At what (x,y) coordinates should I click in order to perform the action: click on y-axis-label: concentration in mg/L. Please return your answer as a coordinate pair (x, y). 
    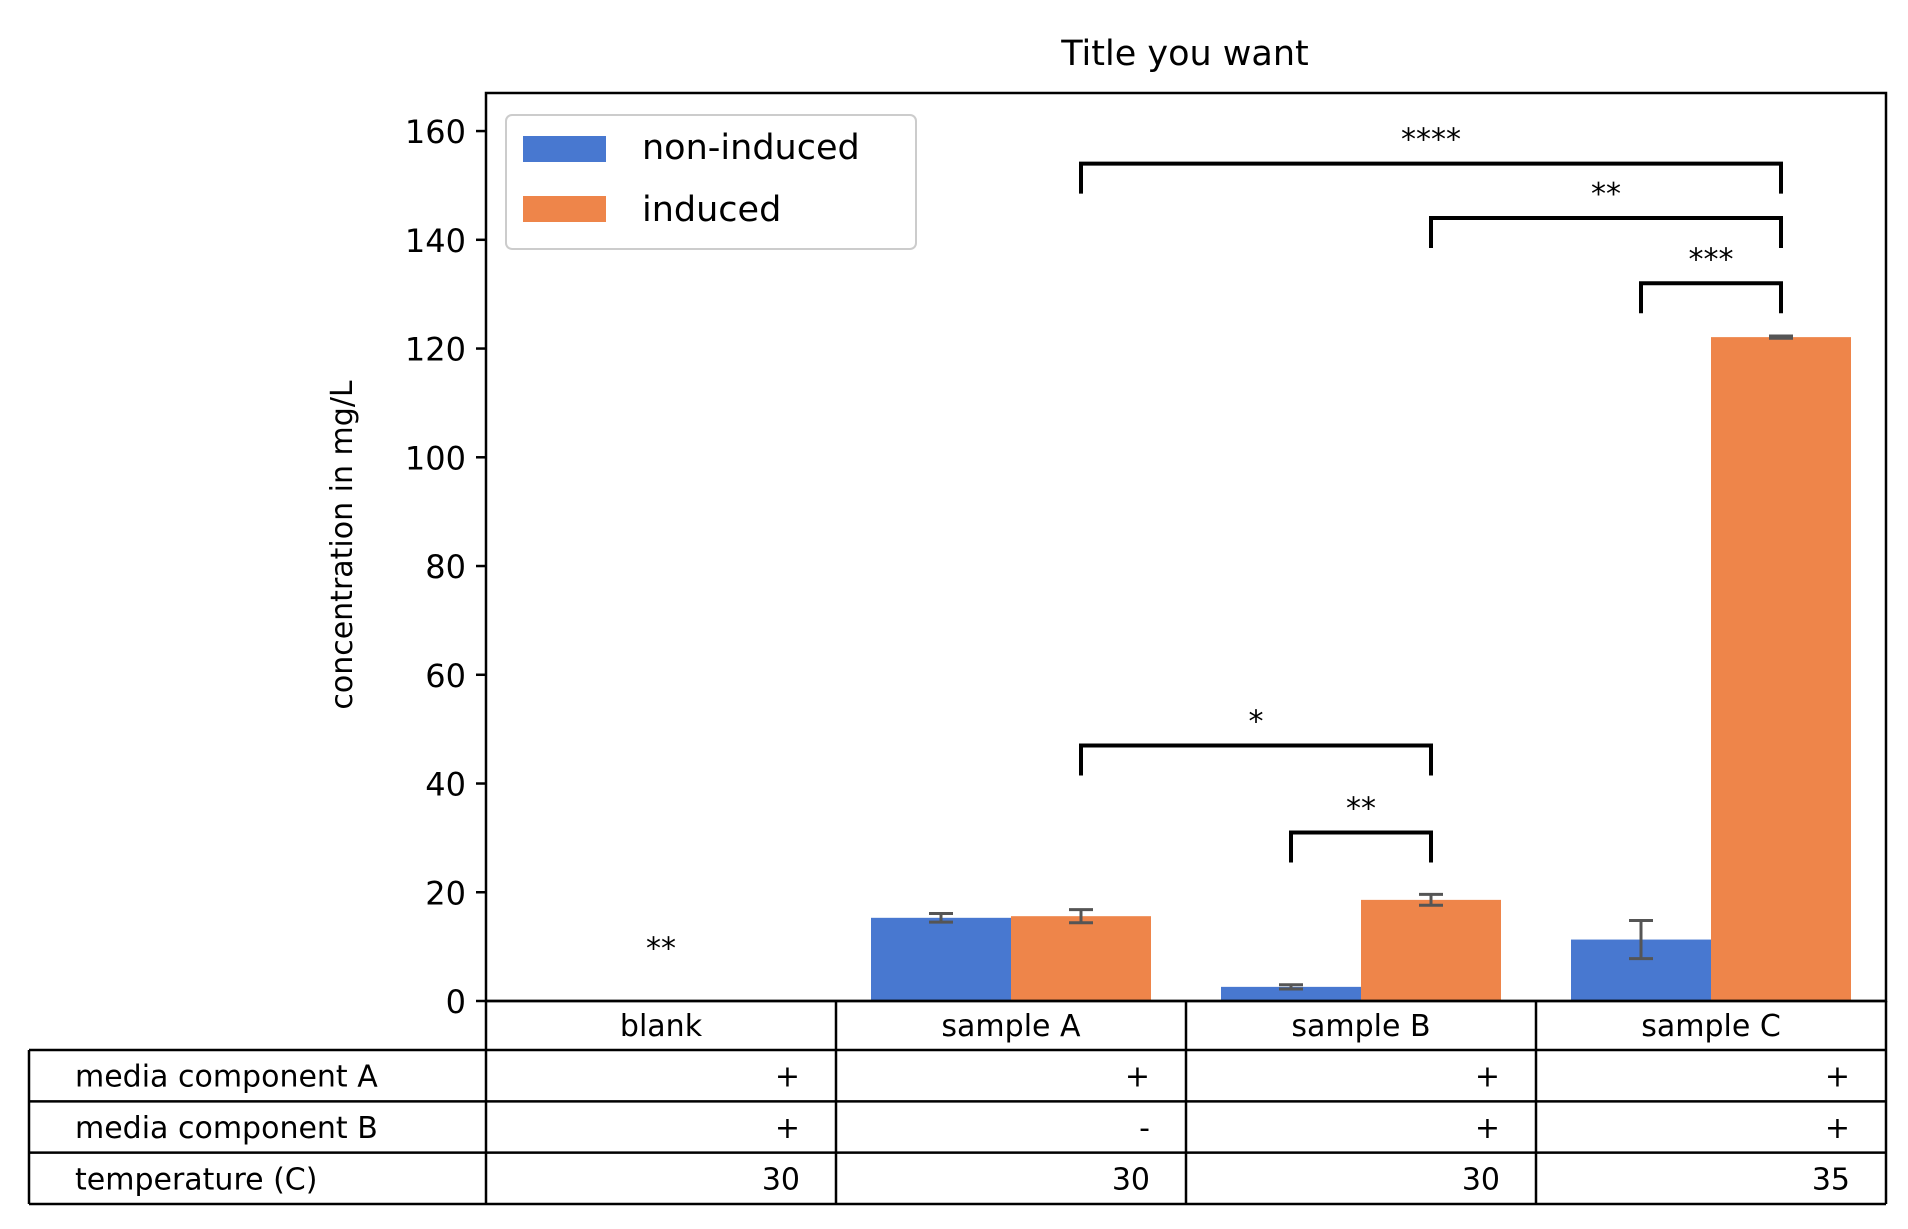
    Looking at the image, I should click on (342, 545).